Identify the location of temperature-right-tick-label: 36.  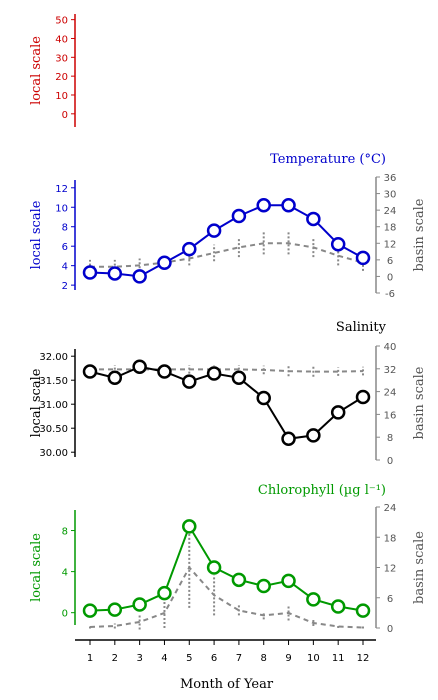
(390, 178).